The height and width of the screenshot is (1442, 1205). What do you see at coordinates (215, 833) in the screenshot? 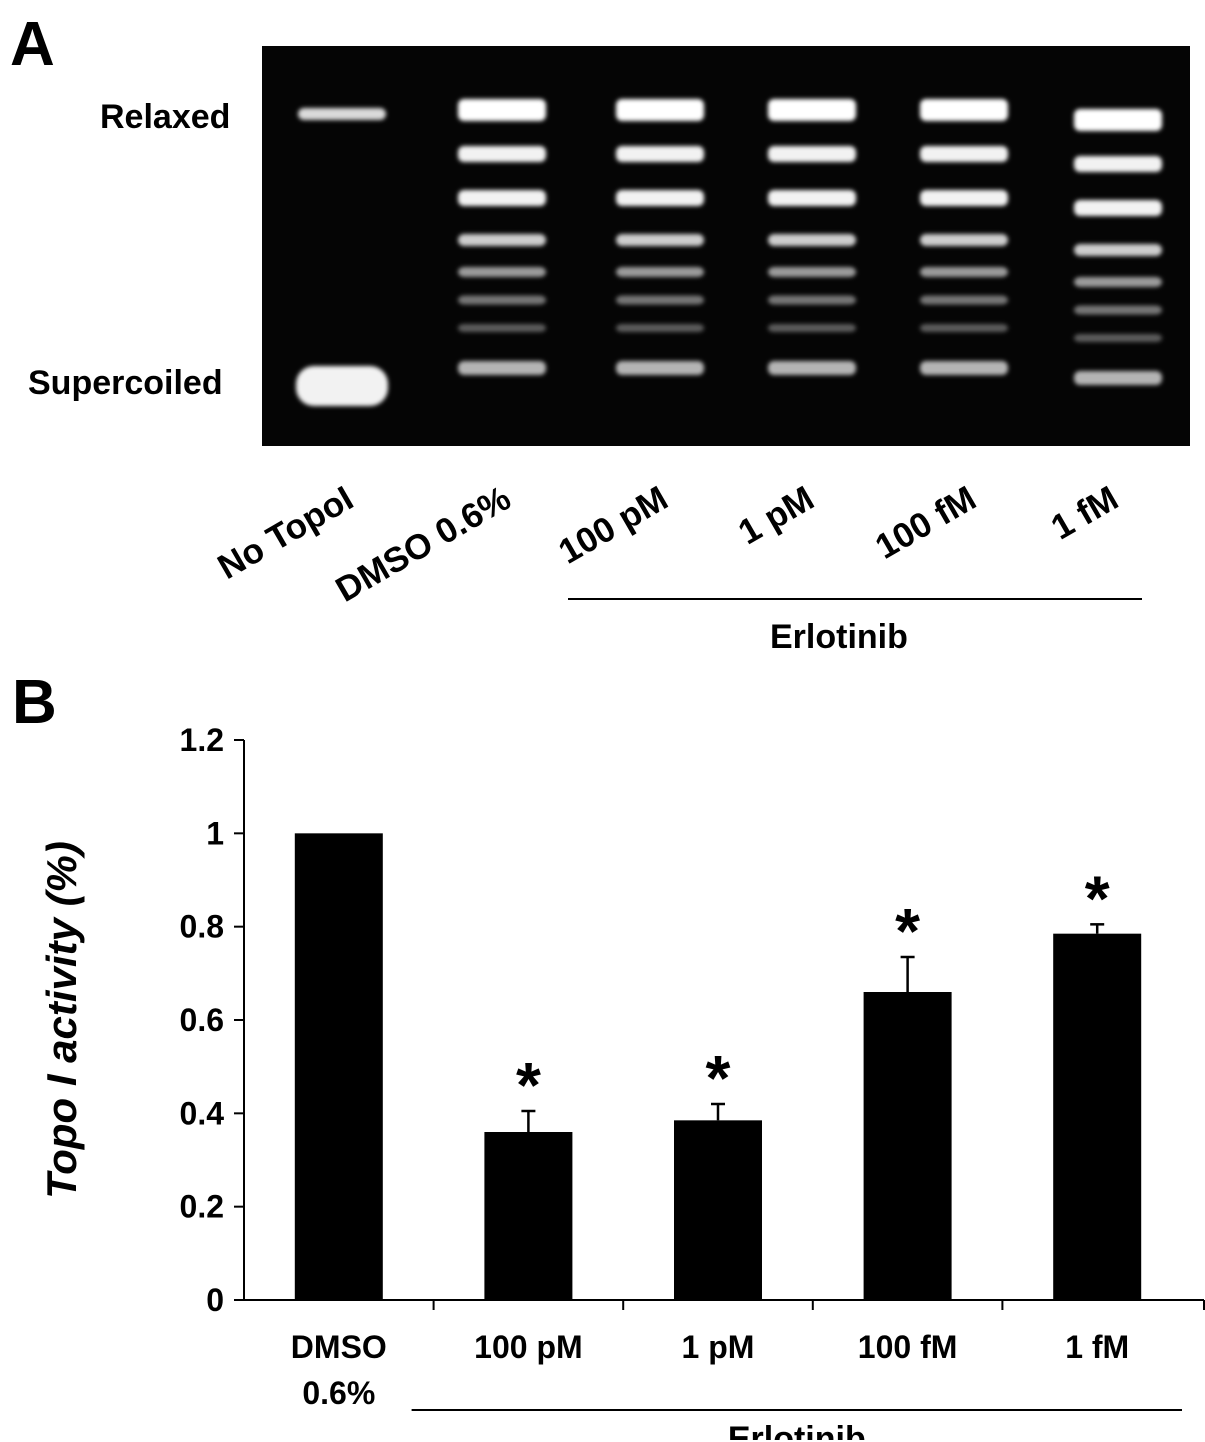
I see `y-tick-label: 1` at bounding box center [215, 833].